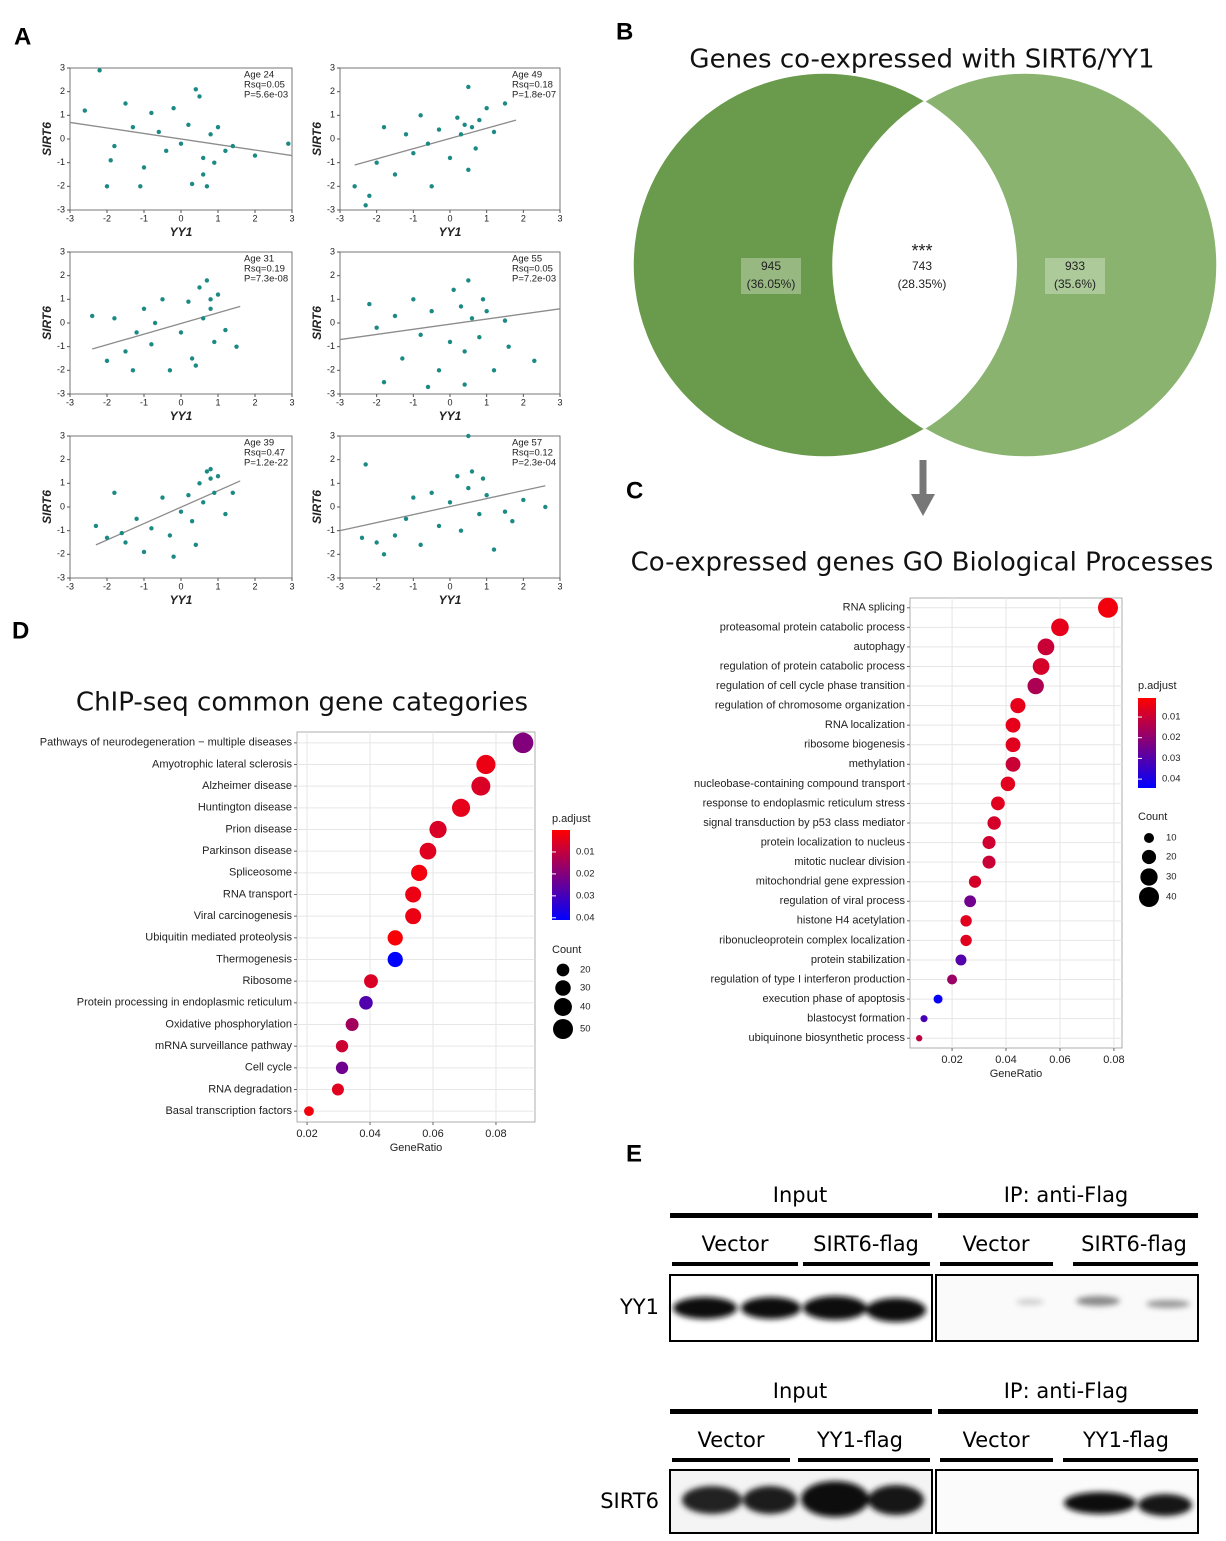 The width and height of the screenshot is (1226, 1541). What do you see at coordinates (302, 703) in the screenshot?
I see `chart-title: ChIP-seq common gene categories` at bounding box center [302, 703].